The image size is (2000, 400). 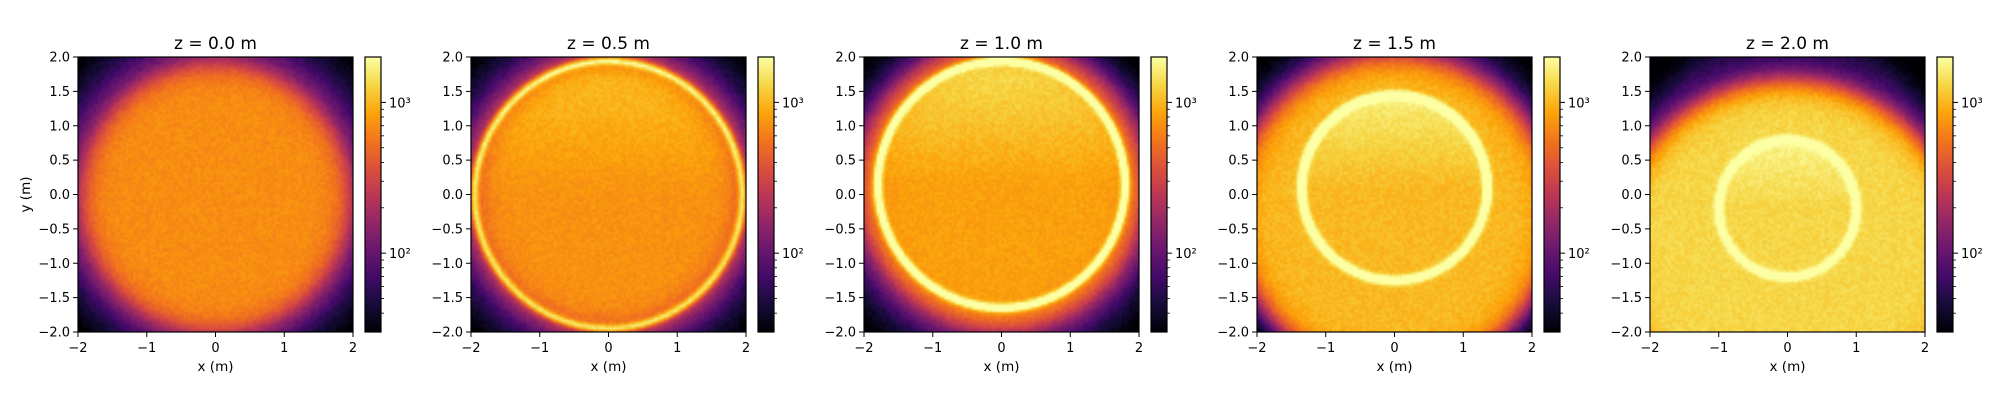 I want to click on panel-title: z = 1.5 m, so click(x=1394, y=44).